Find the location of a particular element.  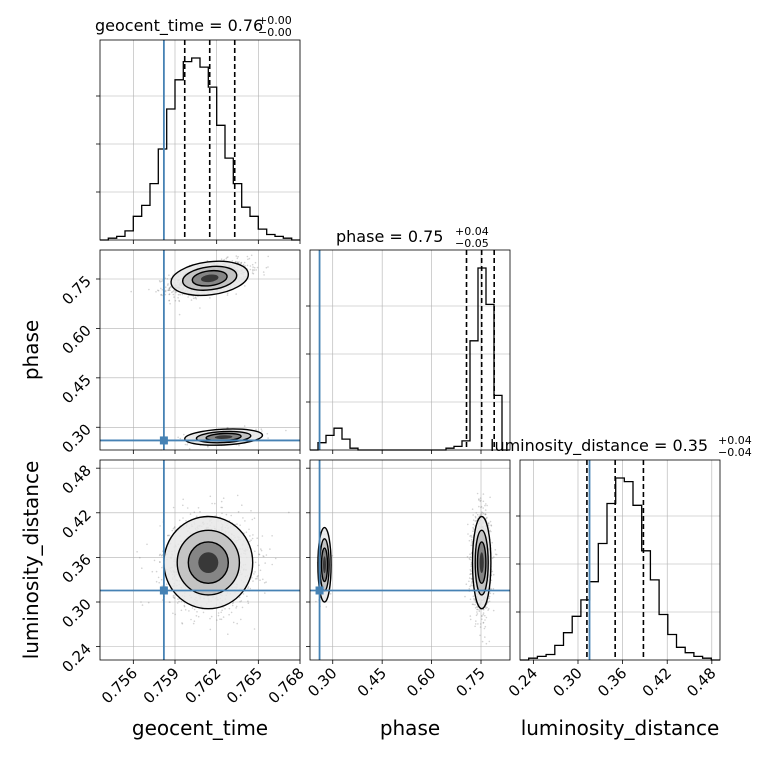

xlabel-luminosity_distance: luminosity_distance is located at coordinates (620, 728).